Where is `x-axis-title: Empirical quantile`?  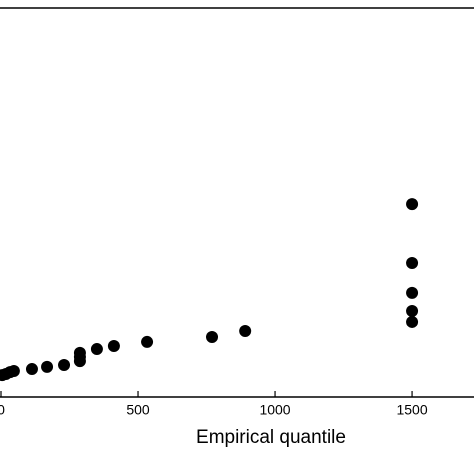
x-axis-title: Empirical quantile is located at coordinates (271, 437).